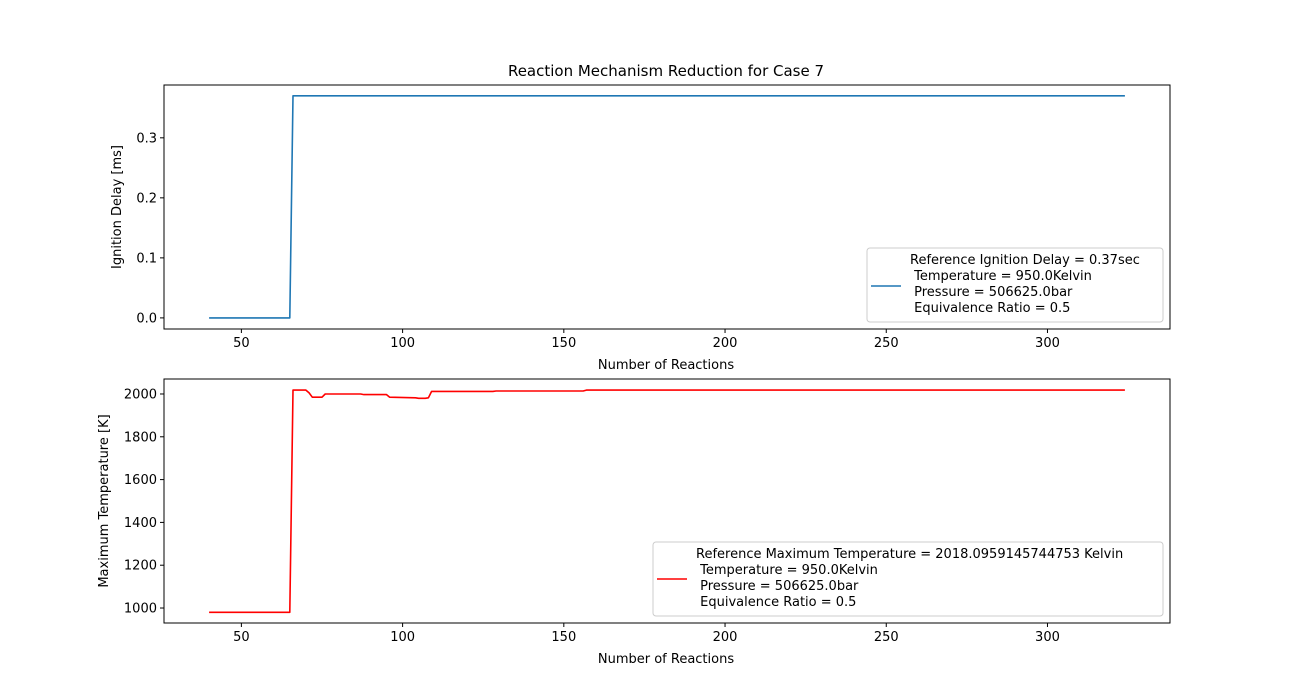 This screenshot has height=700, width=1300. What do you see at coordinates (1025, 260) in the screenshot?
I see `legend-line: Reference Ignition Delay = 0.37sec` at bounding box center [1025, 260].